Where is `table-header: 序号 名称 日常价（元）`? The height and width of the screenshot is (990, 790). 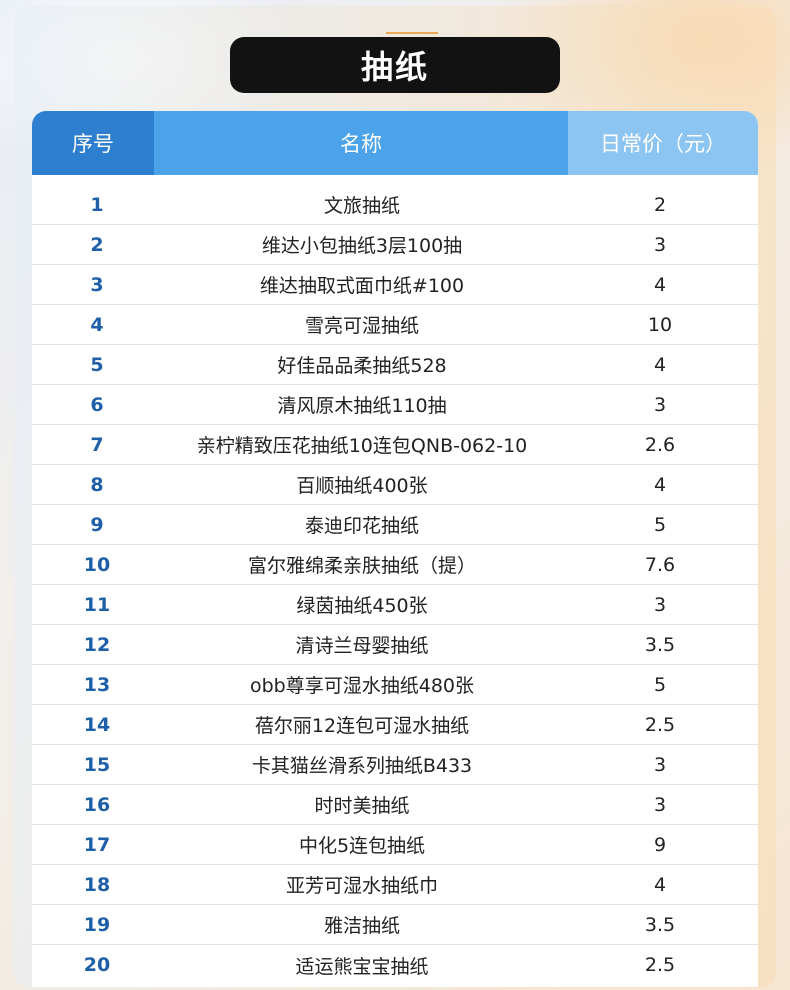 table-header: 序号 名称 日常价（元） is located at coordinates (395, 143).